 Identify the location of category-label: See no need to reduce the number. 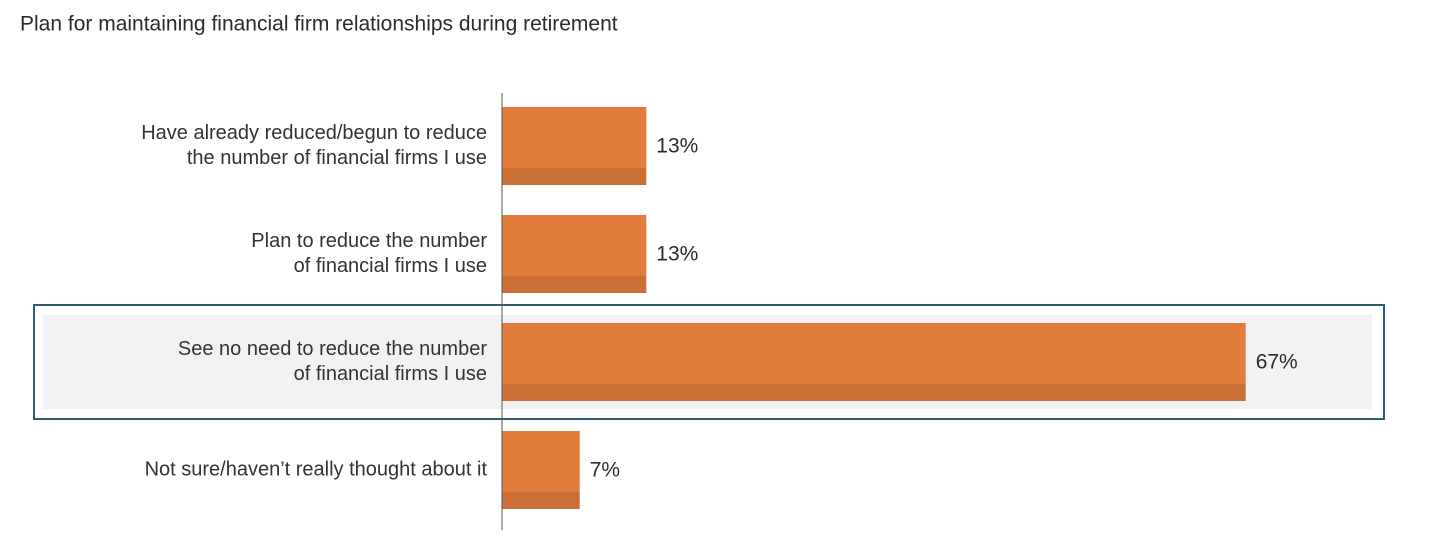
(332, 349).